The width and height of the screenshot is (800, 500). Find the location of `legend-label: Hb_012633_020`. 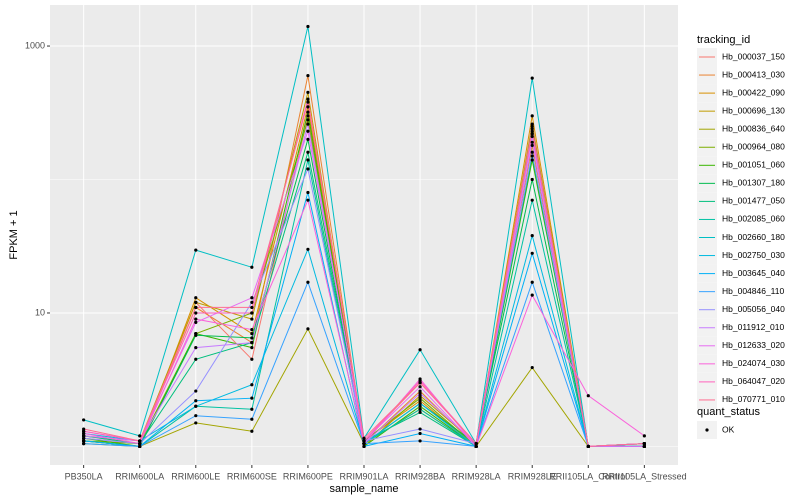

legend-label: Hb_012633_020 is located at coordinates (753, 345).